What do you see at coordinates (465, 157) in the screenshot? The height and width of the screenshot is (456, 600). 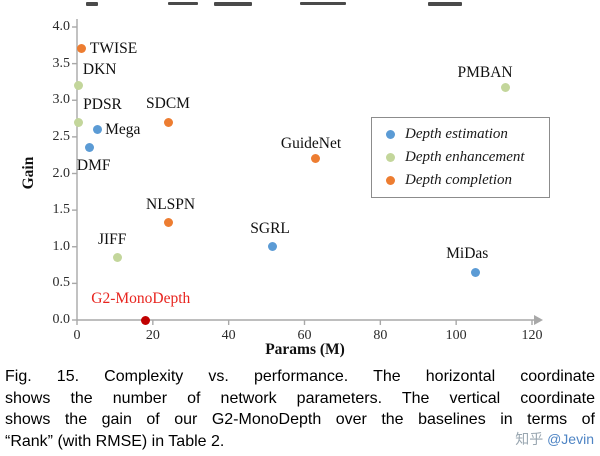 I see `legend-label: Depth enhancement` at bounding box center [465, 157].